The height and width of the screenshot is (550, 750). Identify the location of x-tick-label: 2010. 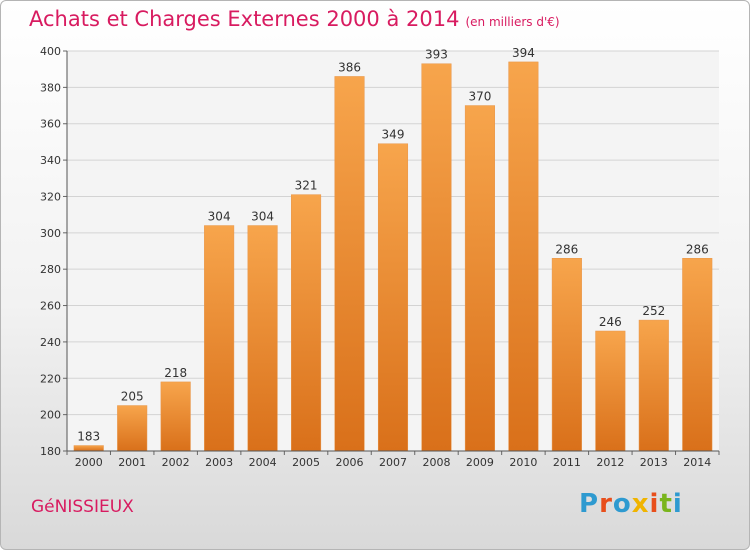
(523, 462).